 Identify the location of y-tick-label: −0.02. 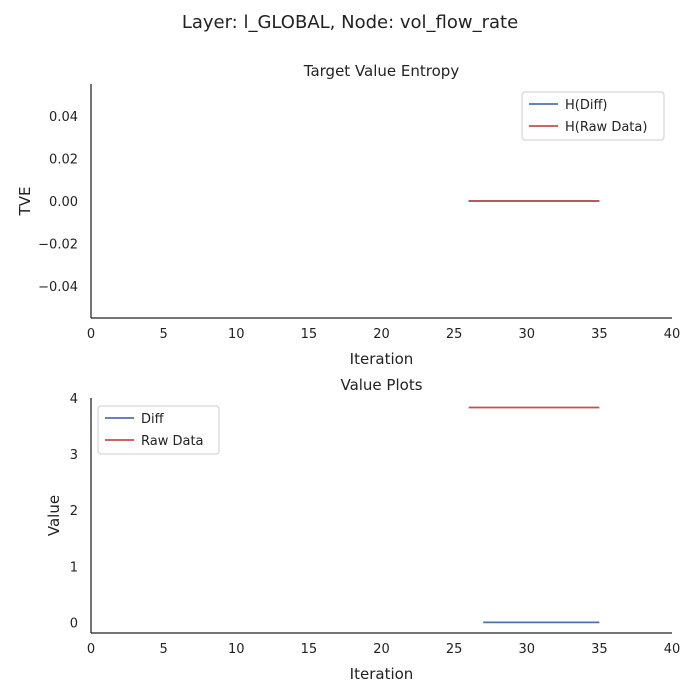
(58, 245).